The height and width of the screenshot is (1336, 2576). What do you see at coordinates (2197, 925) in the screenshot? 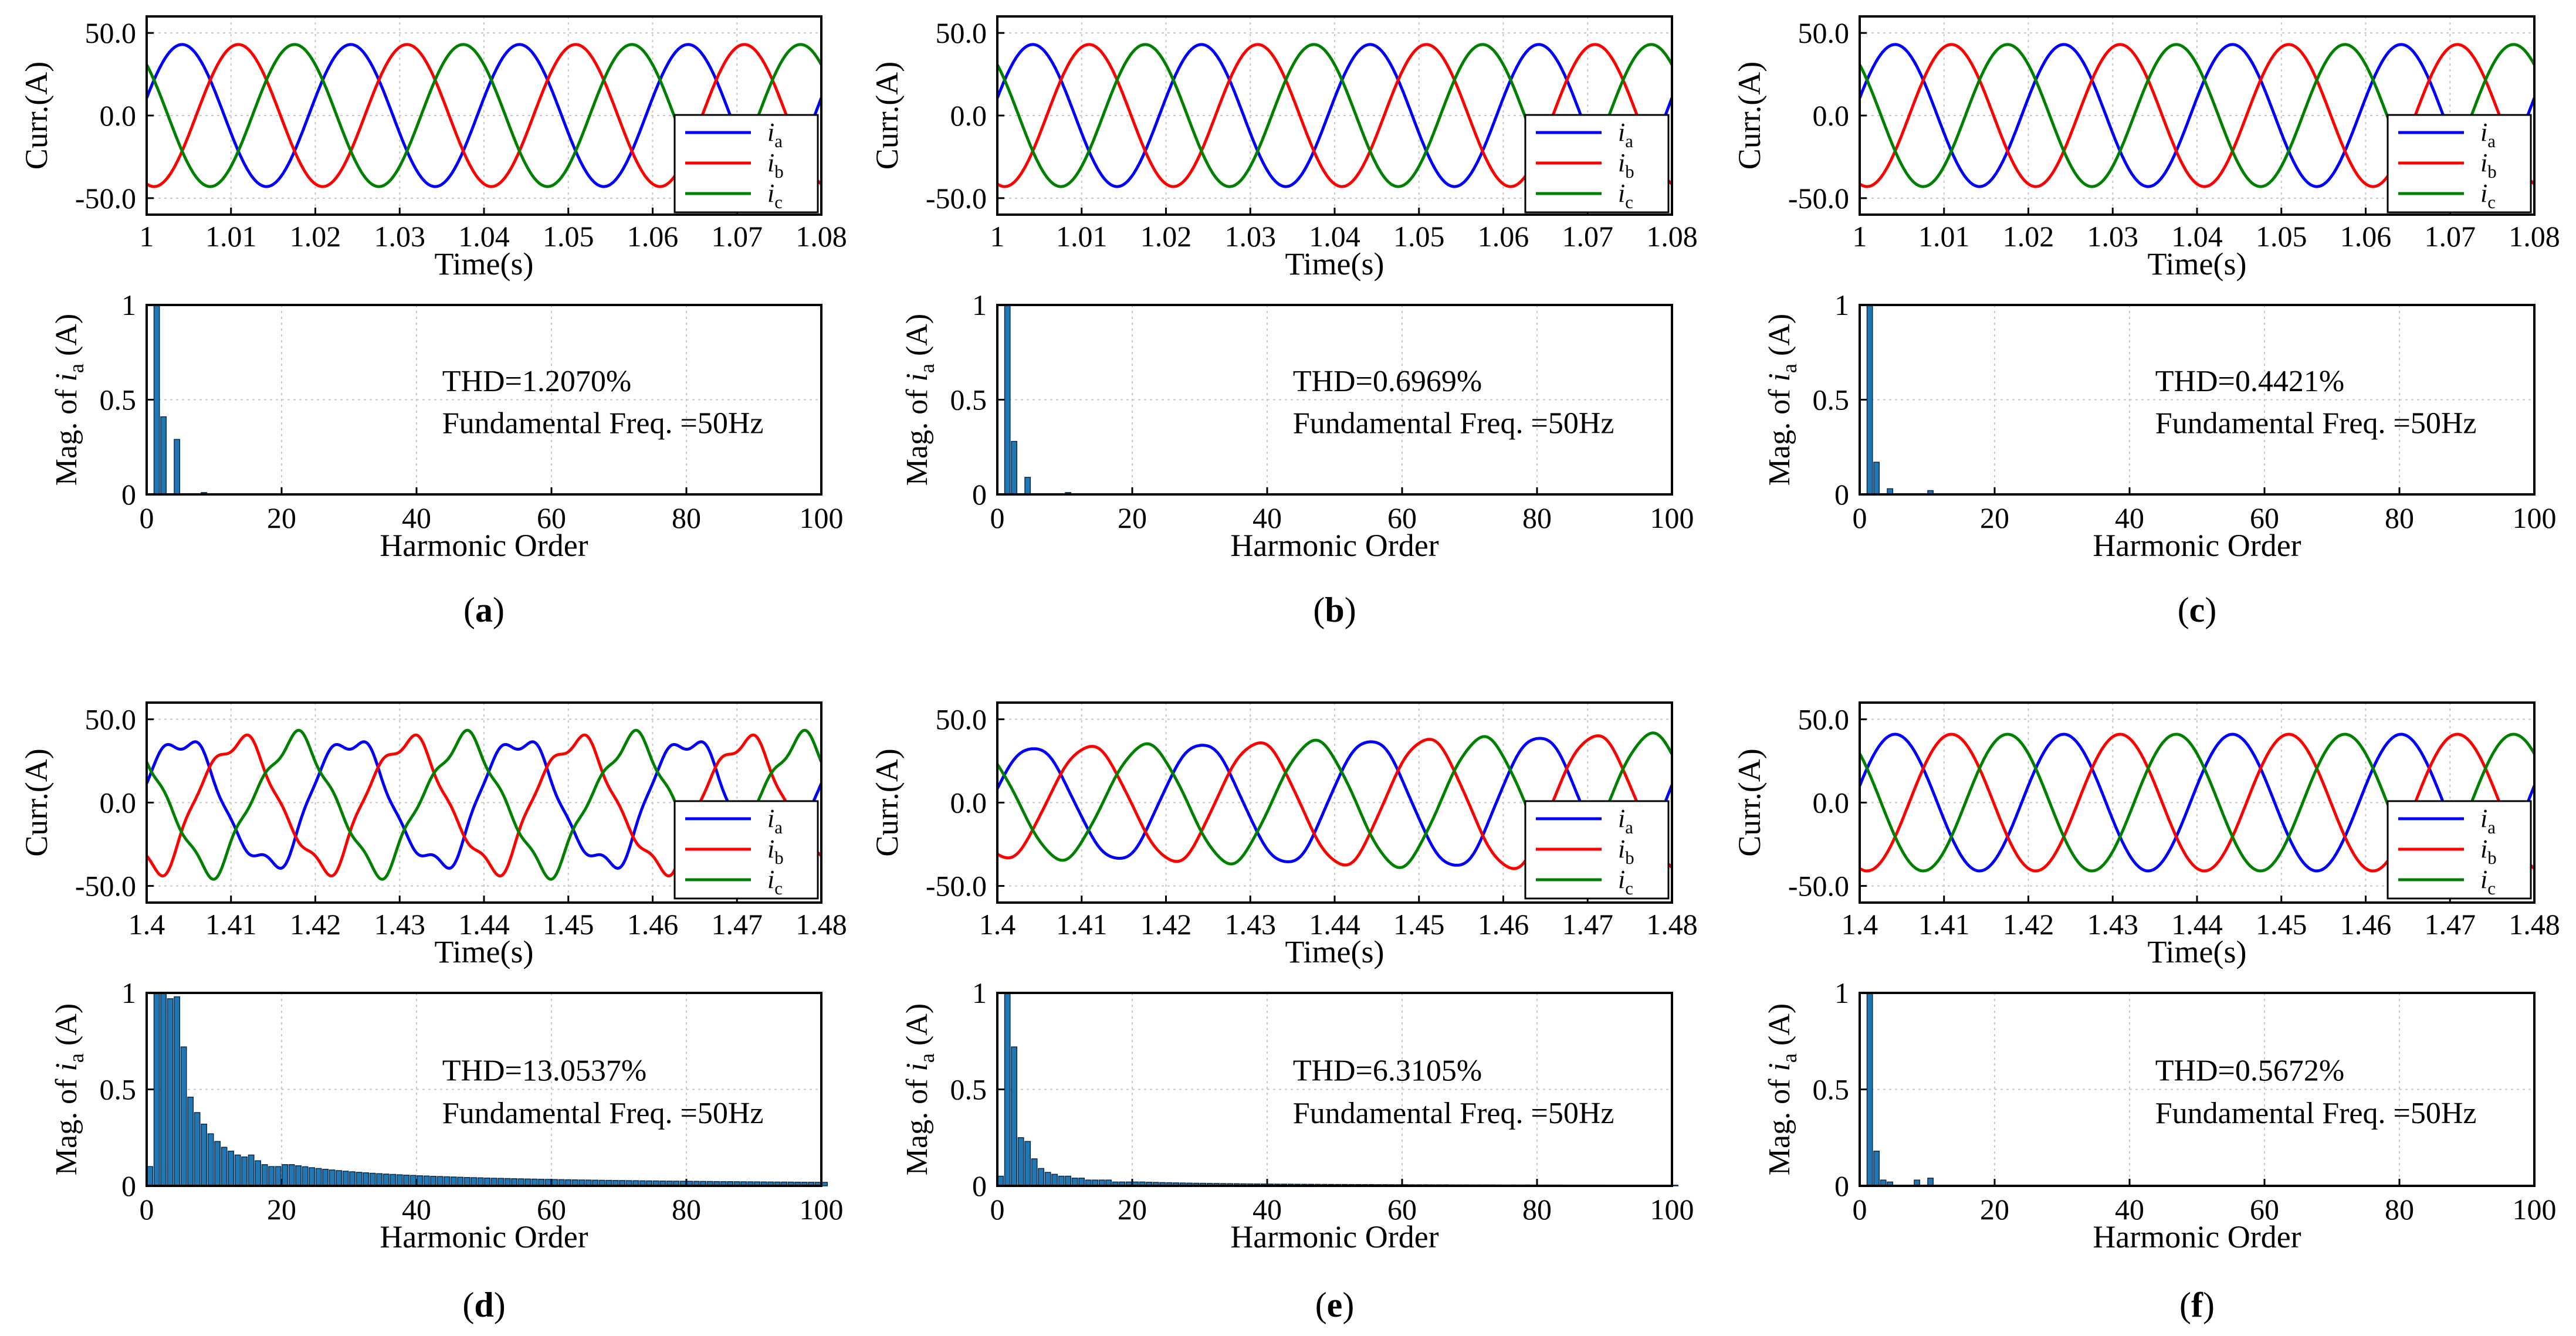
I see `x-tick-label: 1.44` at bounding box center [2197, 925].